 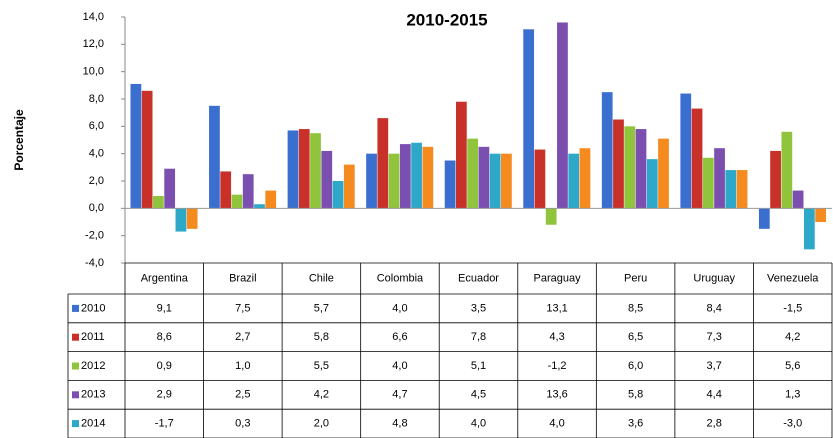 I want to click on table-value: 6,0, so click(x=635, y=366).